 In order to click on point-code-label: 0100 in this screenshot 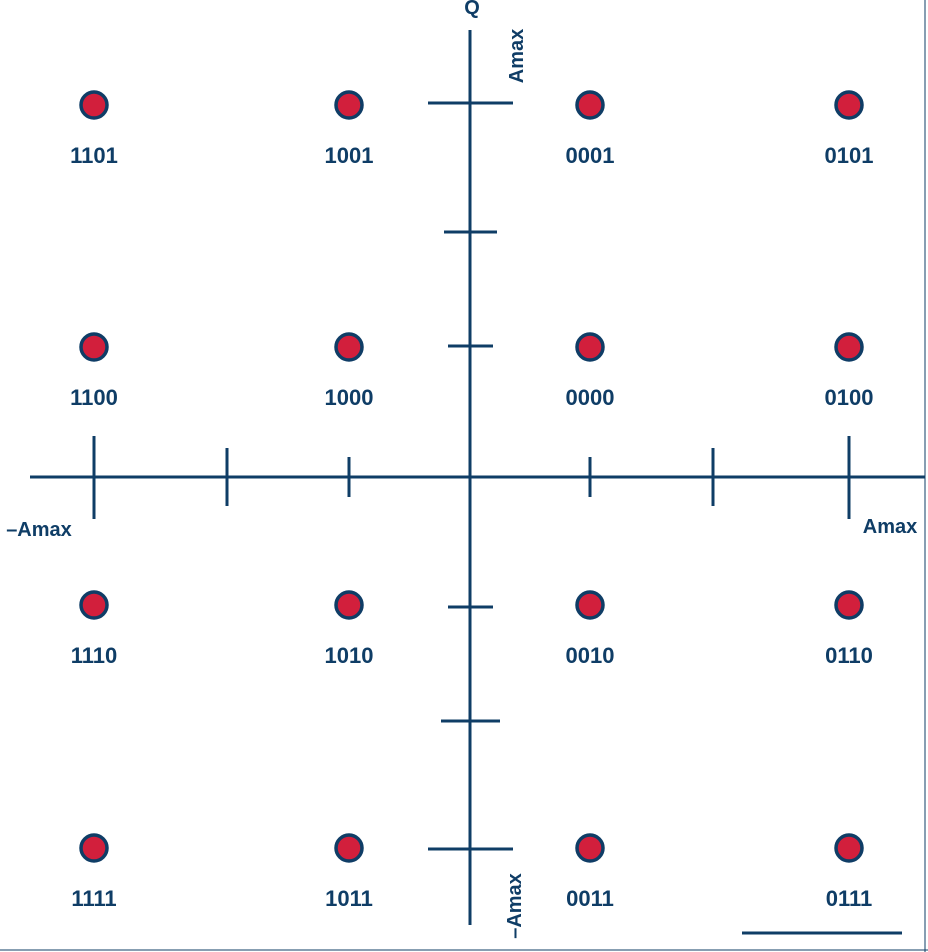, I will do `click(849, 397)`.